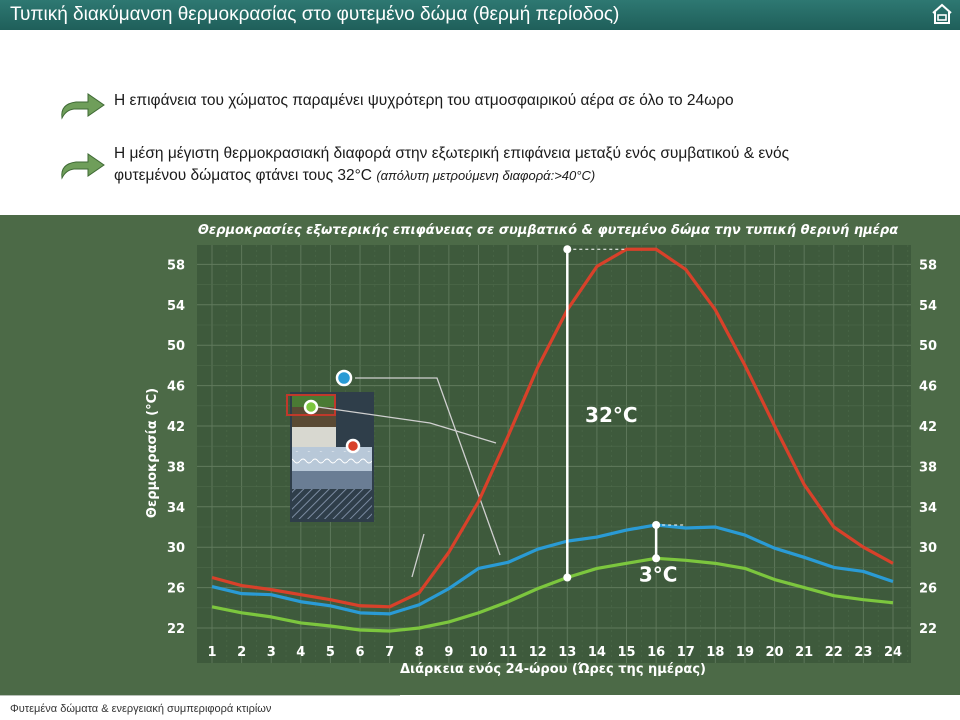 Image resolution: width=960 pixels, height=720 pixels. What do you see at coordinates (893, 652) in the screenshot?
I see `x-tick-label: 24` at bounding box center [893, 652].